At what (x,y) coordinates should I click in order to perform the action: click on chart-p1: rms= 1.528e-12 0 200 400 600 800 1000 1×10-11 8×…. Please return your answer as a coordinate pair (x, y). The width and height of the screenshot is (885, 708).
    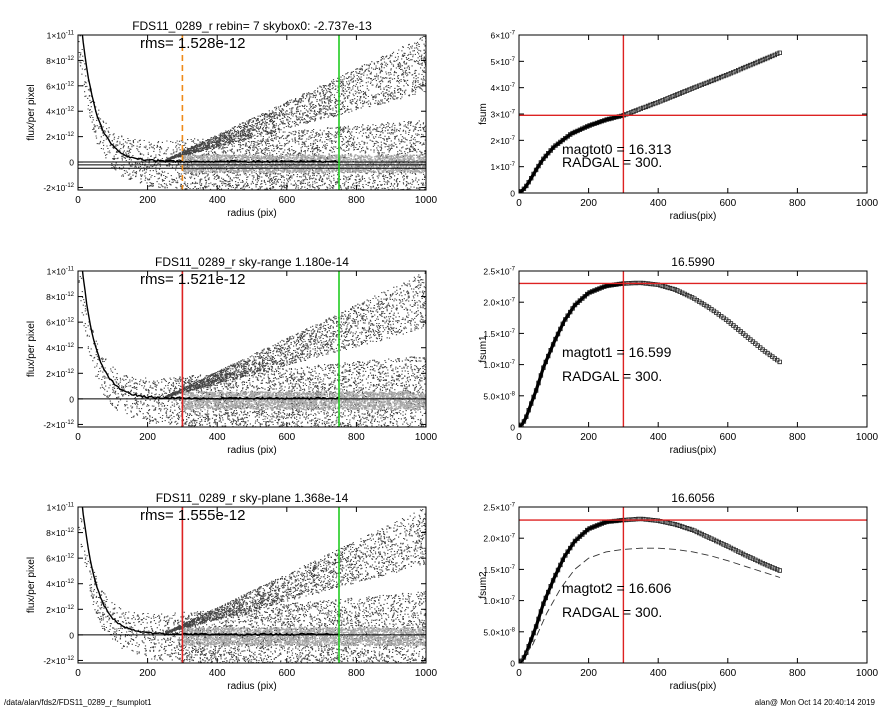
    Looking at the image, I should click on (232, 119).